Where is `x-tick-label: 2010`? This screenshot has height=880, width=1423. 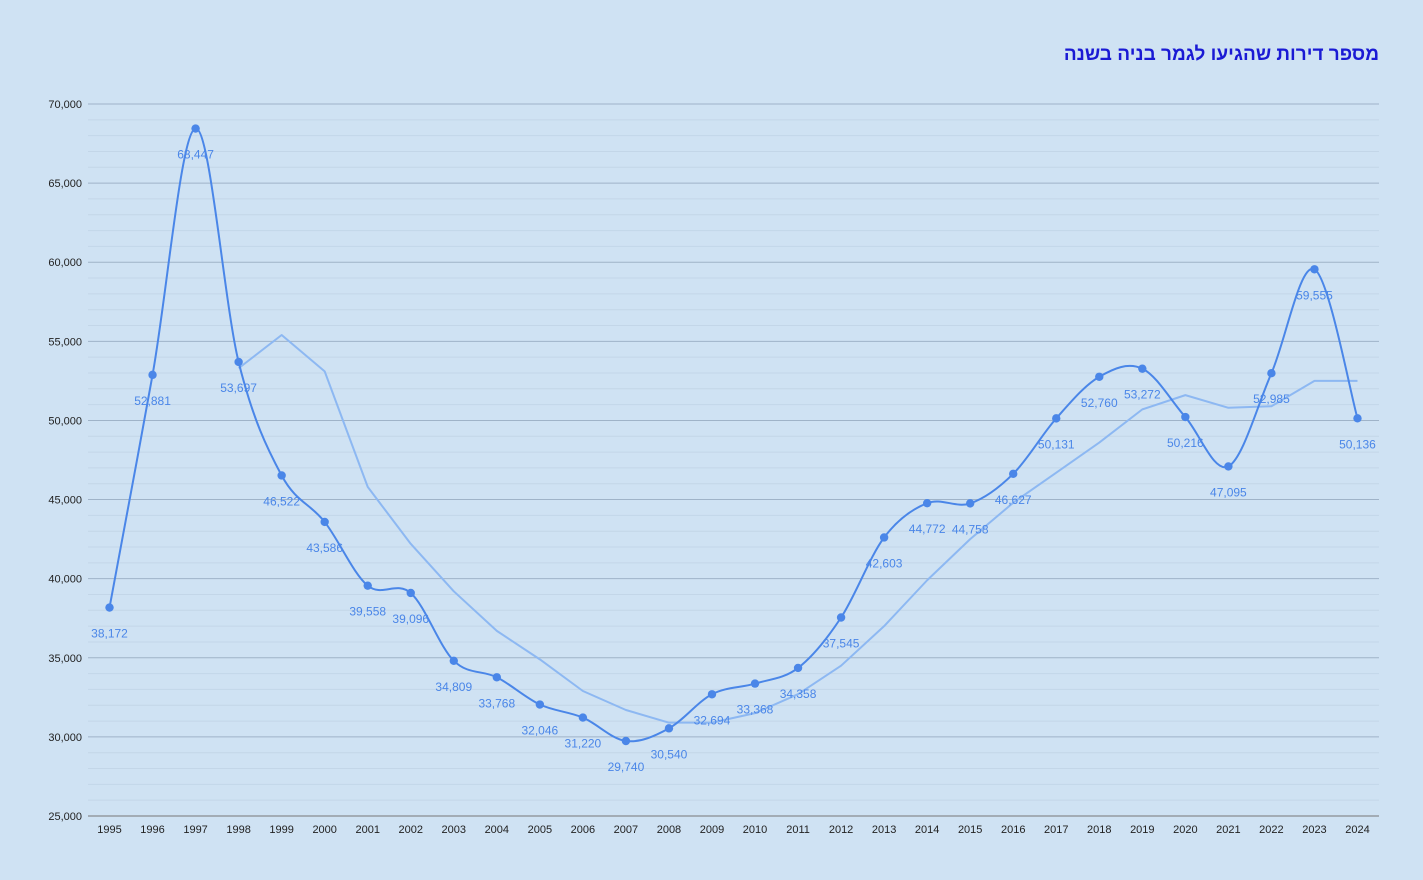 x-tick-label: 2010 is located at coordinates (755, 830).